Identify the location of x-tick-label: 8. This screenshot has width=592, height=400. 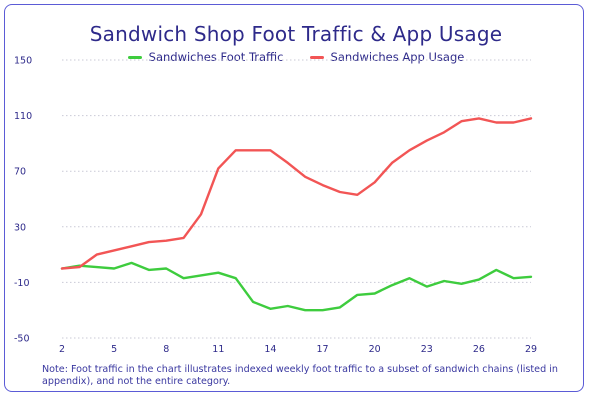
(166, 349).